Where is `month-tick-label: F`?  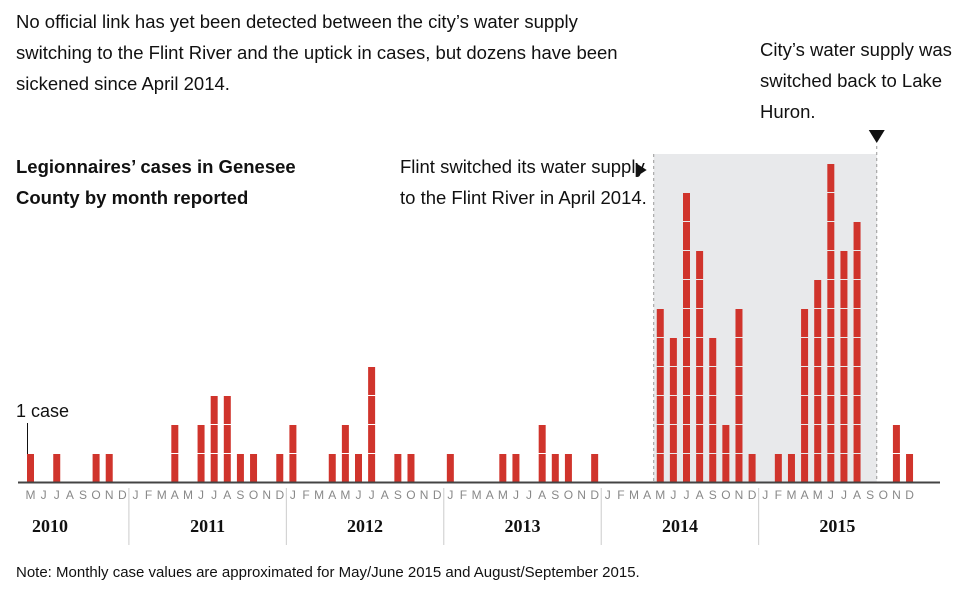 month-tick-label: F is located at coordinates (305, 495).